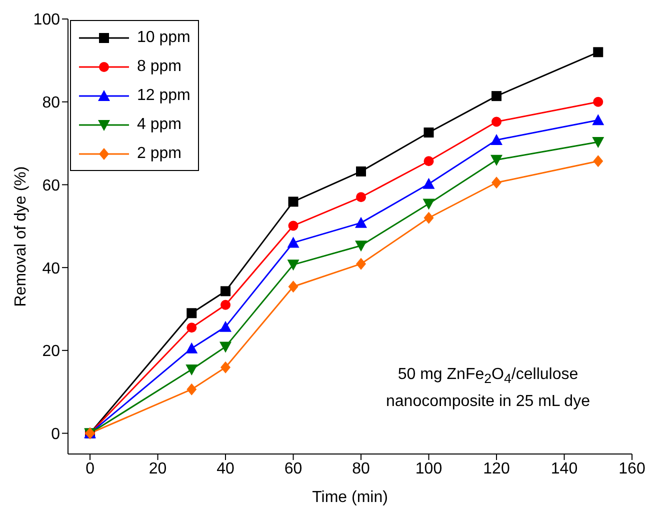  What do you see at coordinates (46, 20) in the screenshot?
I see `y-tick-label: 100` at bounding box center [46, 20].